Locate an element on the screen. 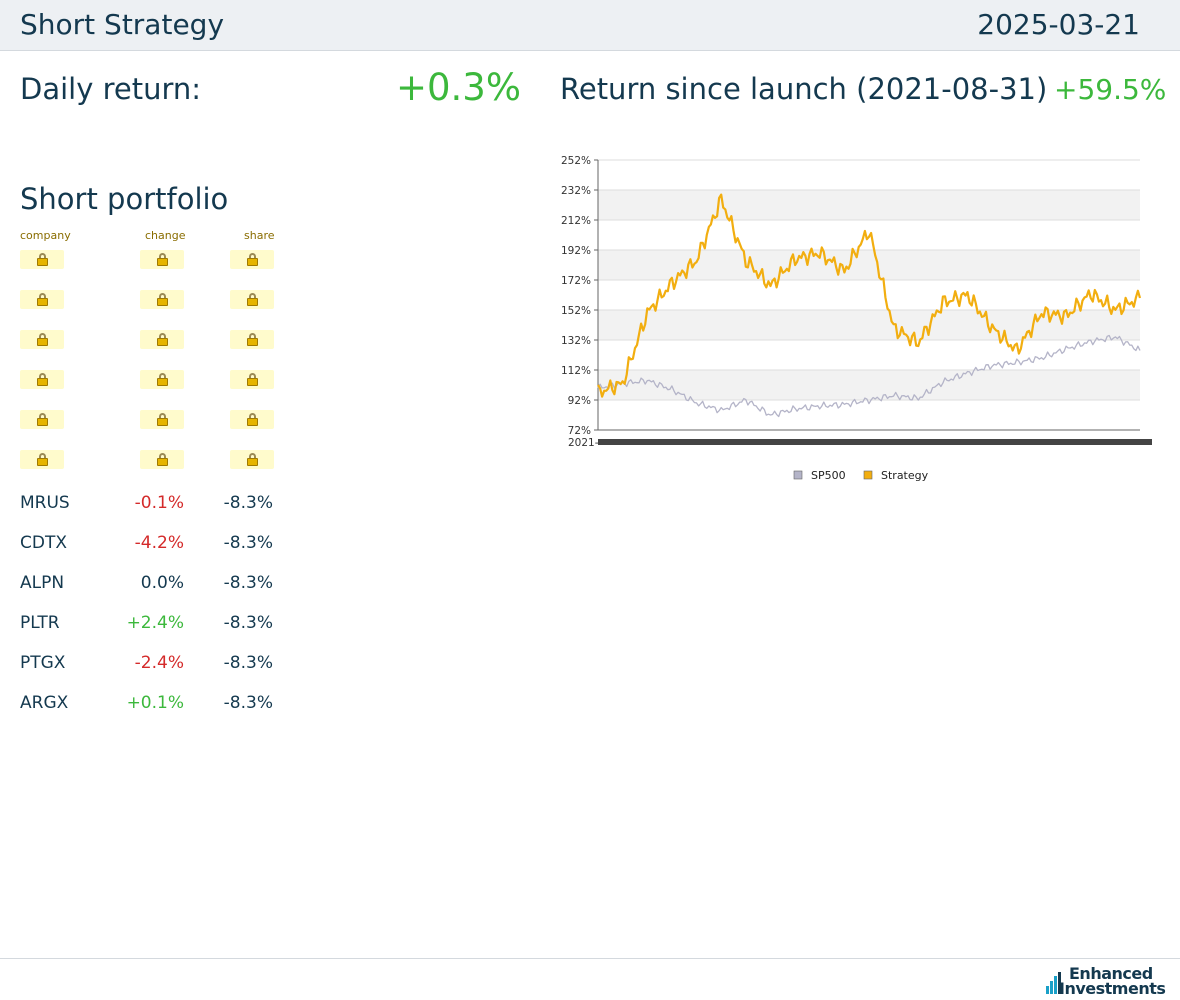 Image resolution: width=1180 pixels, height=1000 pixels. holding-row: CDTX -4.2% -8.3% is located at coordinates (150, 550).